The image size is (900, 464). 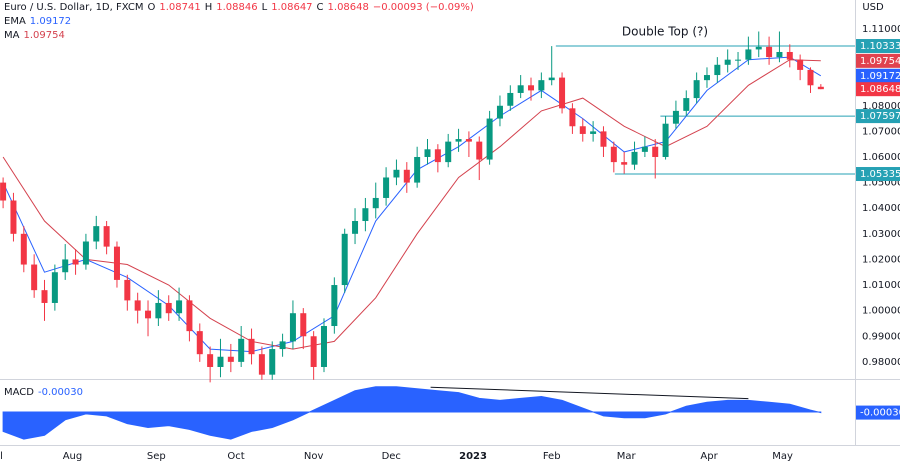 What do you see at coordinates (291, 7) in the screenshot?
I see `ohlc-value: 1.08647` at bounding box center [291, 7].